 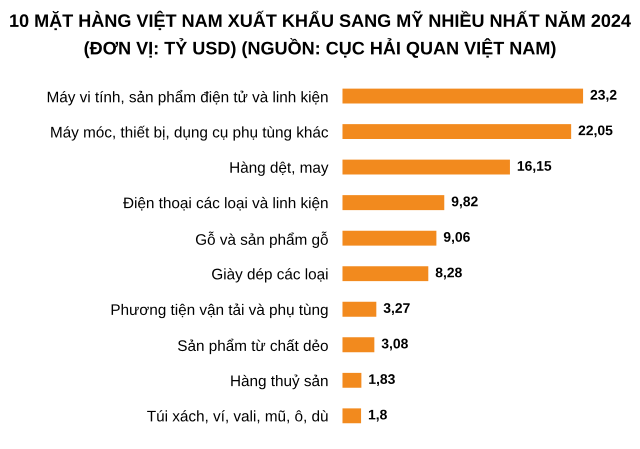 What do you see at coordinates (279, 168) in the screenshot?
I see `y-tick-label: Hàng dệt, may` at bounding box center [279, 168].